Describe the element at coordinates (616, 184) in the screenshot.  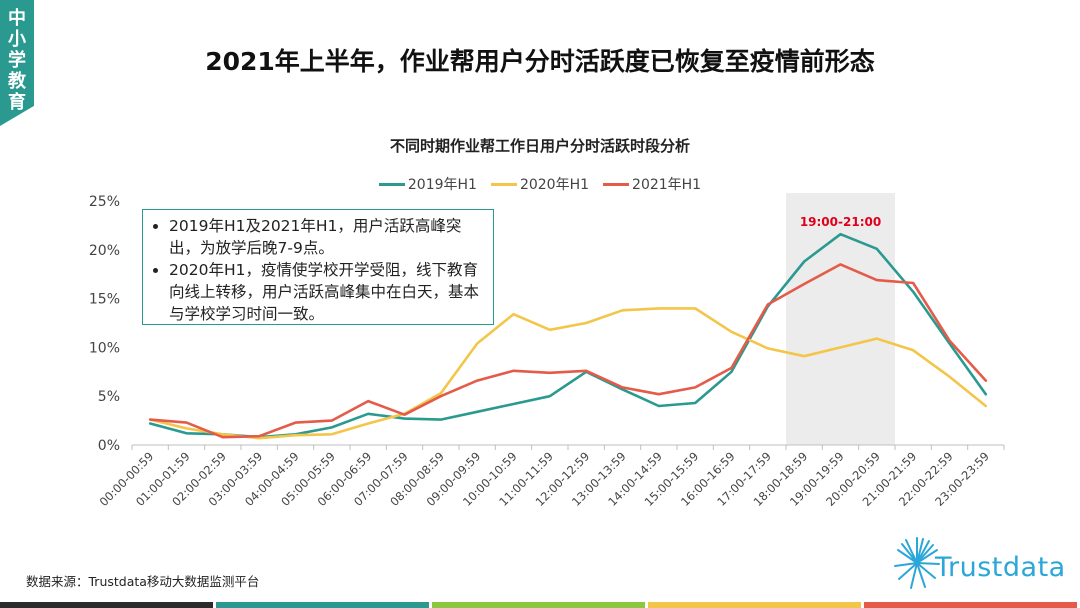
I see `legend-swatch-2021` at that location.